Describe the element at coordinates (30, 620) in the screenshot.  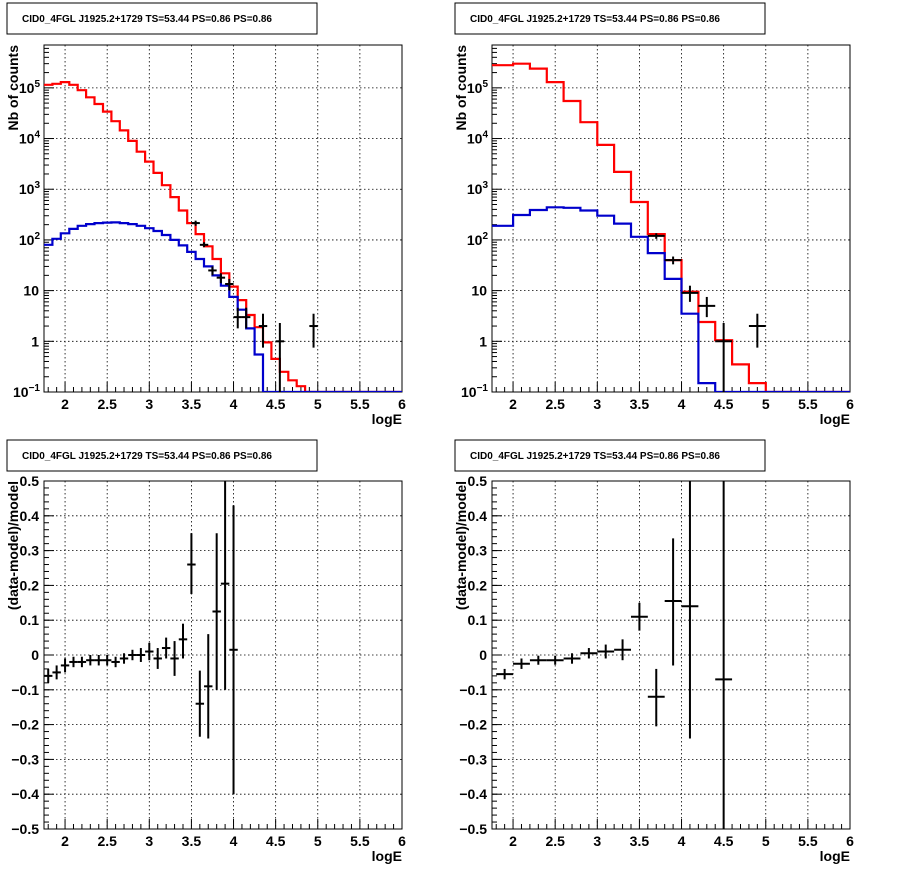
I see `y-tick-label: 0.1` at that location.